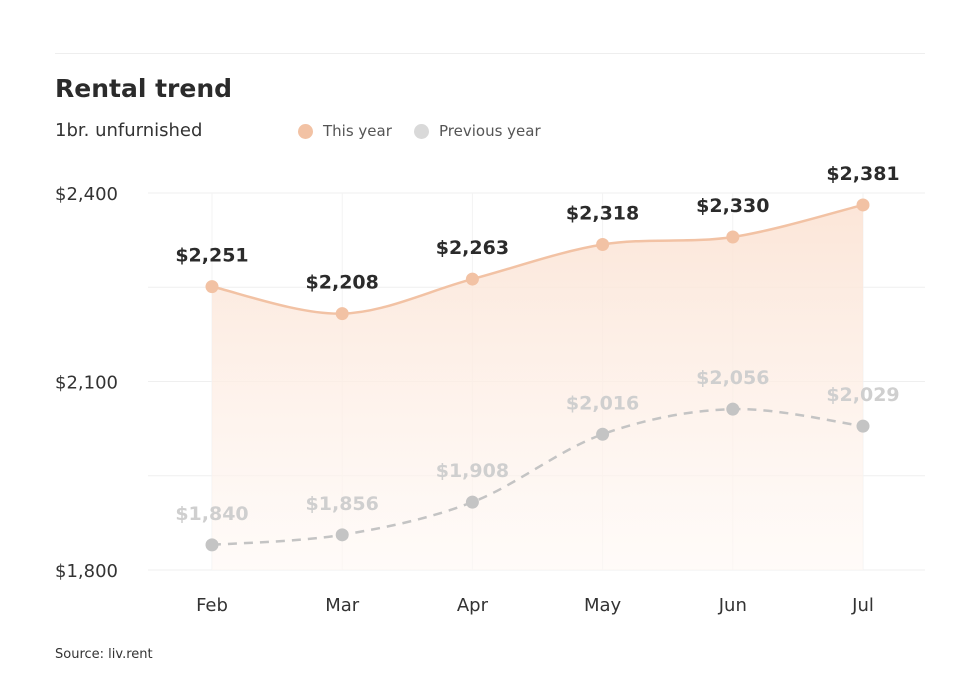  Describe the element at coordinates (86, 571) in the screenshot. I see `y-tick-label: $1,800` at that location.